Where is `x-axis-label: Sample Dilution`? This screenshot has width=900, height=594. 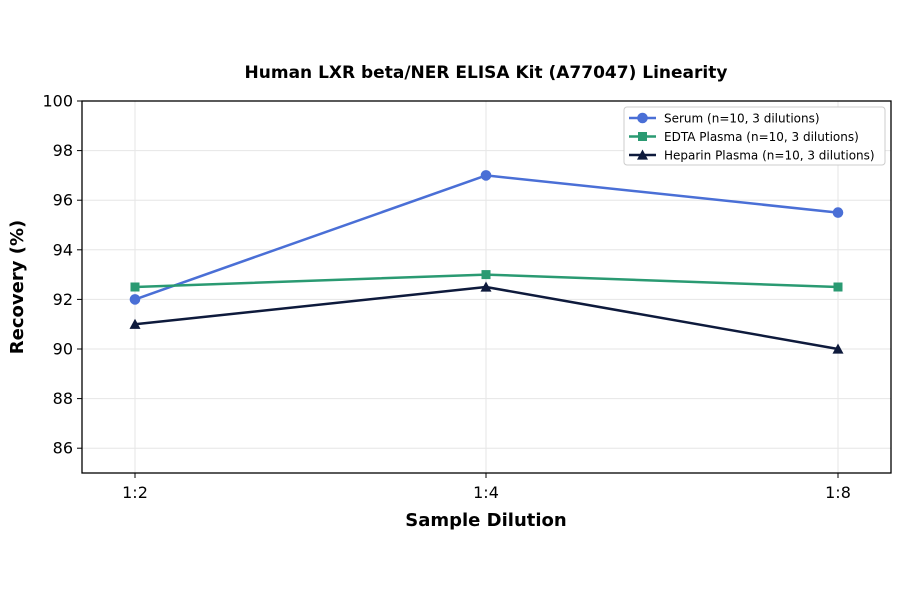
x-axis-label: Sample Dilution is located at coordinates (485, 520).